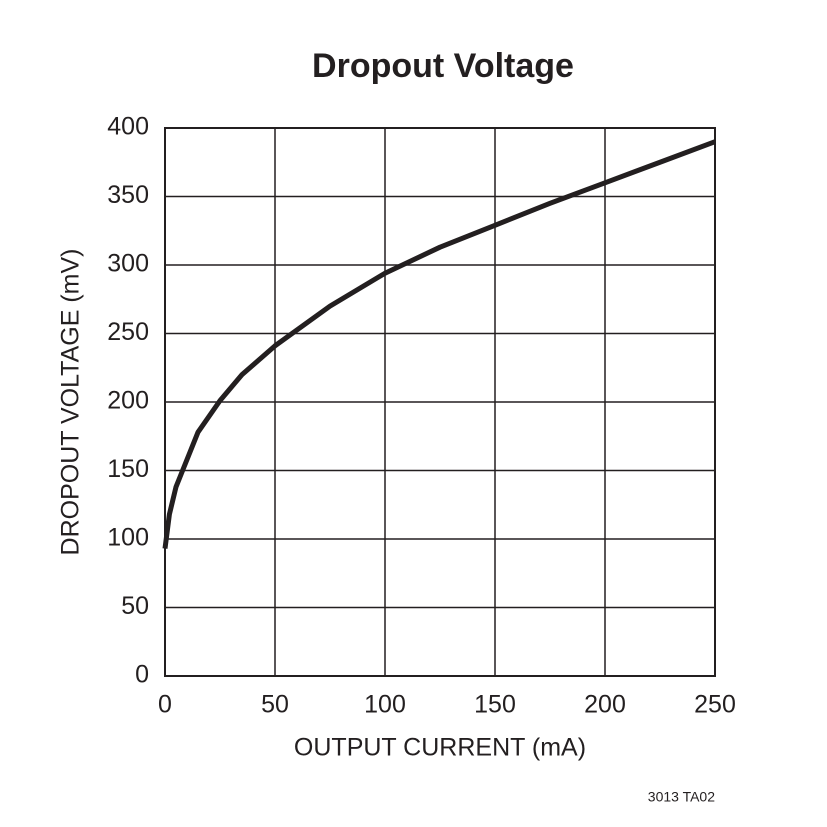  What do you see at coordinates (128, 332) in the screenshot?
I see `y-tick-label: 250` at bounding box center [128, 332].